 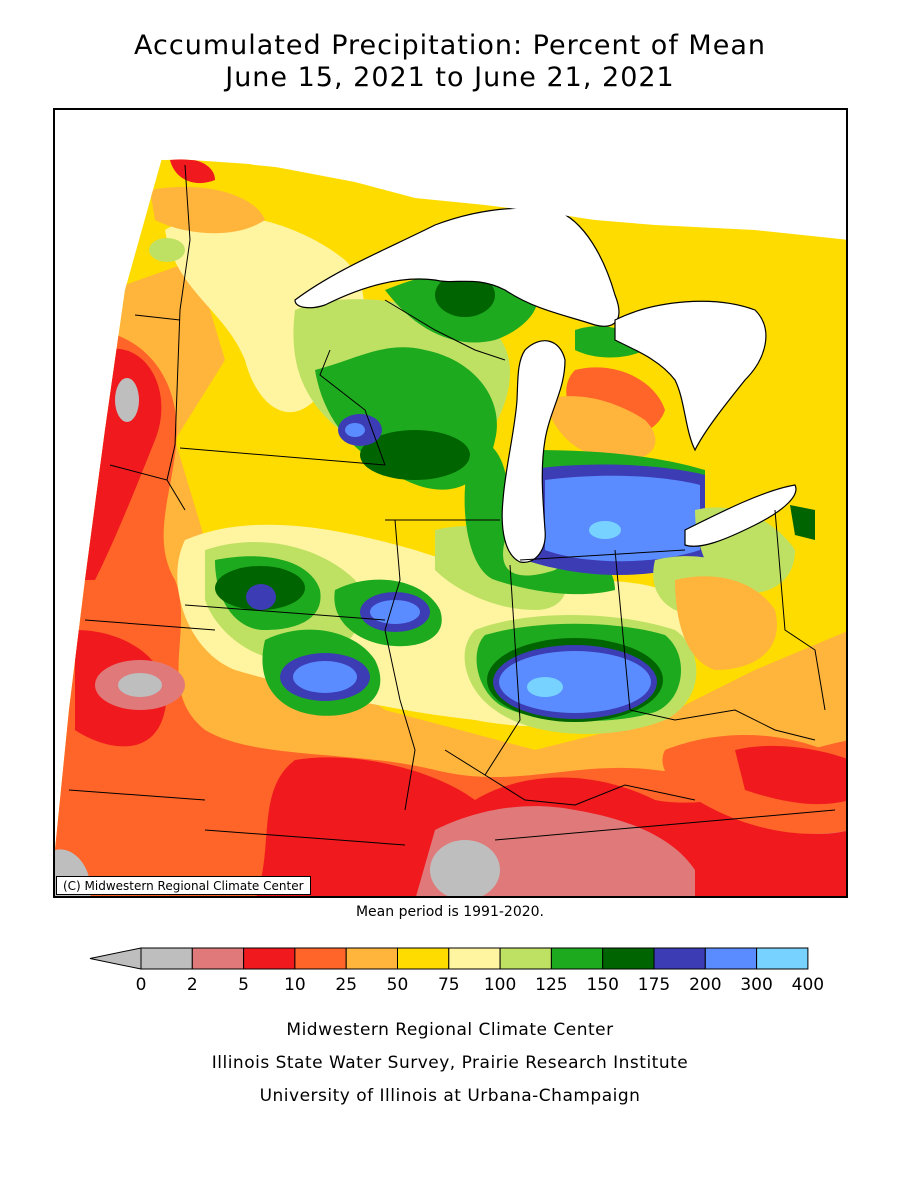 What do you see at coordinates (150, 625) in the screenshot?
I see `border-ne-ks` at bounding box center [150, 625].